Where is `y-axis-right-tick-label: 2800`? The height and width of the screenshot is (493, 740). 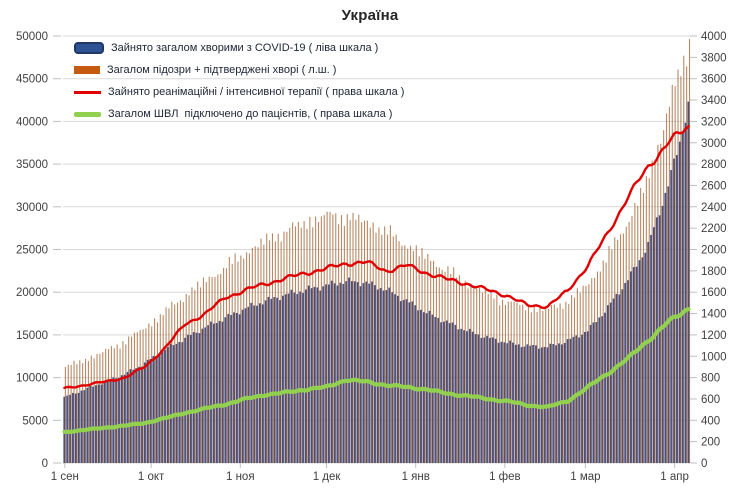
y-axis-right-tick-label: 2800 is located at coordinates (714, 165).